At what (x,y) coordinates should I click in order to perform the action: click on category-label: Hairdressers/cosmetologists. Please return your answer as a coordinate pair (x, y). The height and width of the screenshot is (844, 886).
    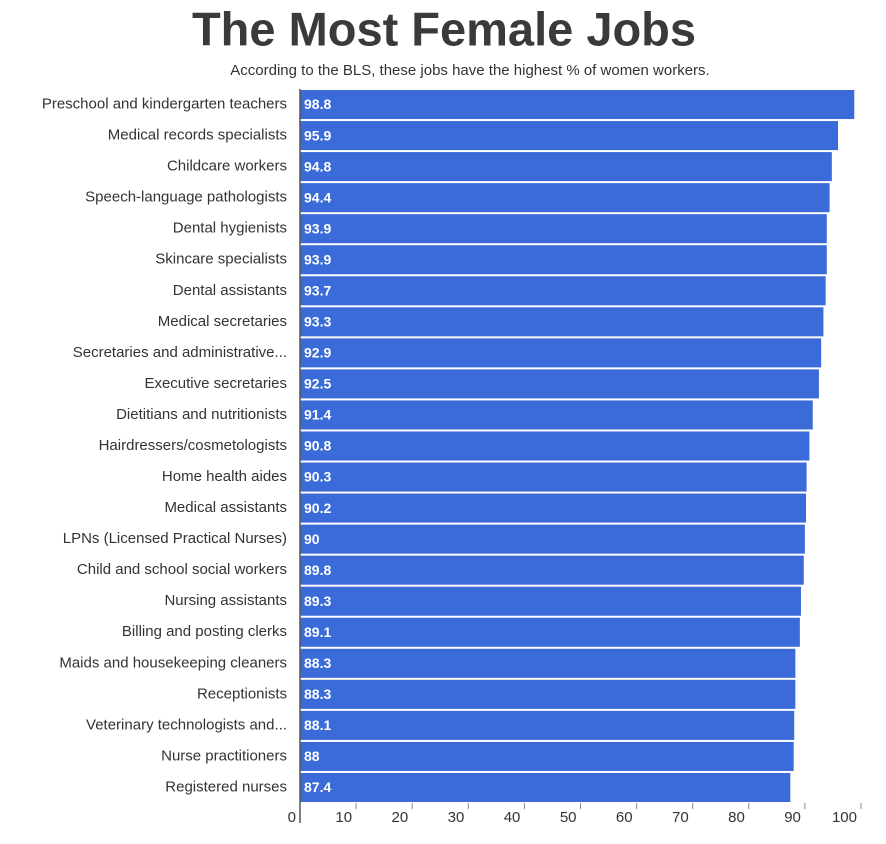
    Looking at the image, I should click on (193, 445).